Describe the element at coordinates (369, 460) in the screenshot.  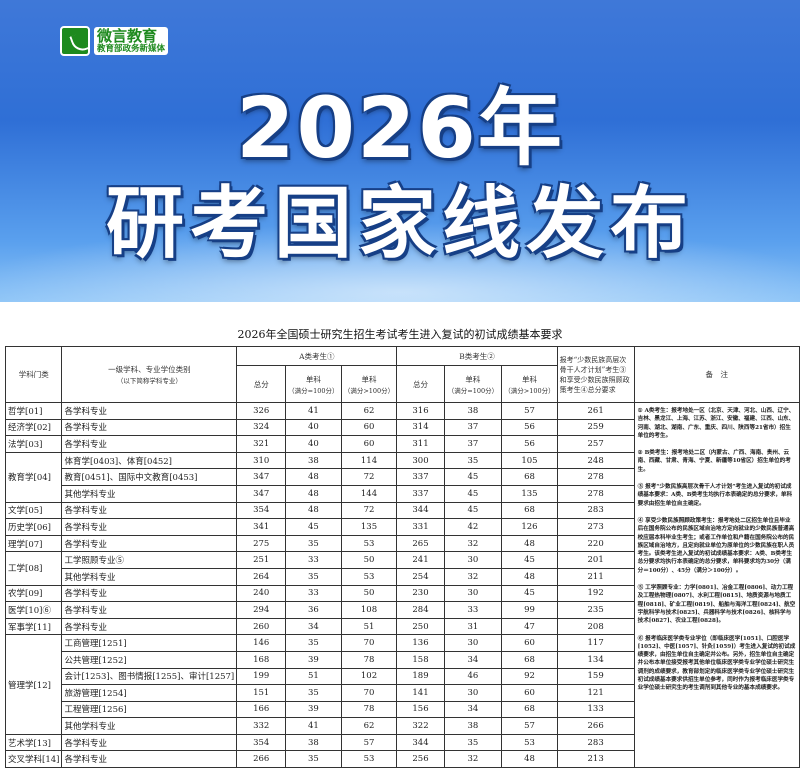
I see `cell-a-score: 114` at that location.